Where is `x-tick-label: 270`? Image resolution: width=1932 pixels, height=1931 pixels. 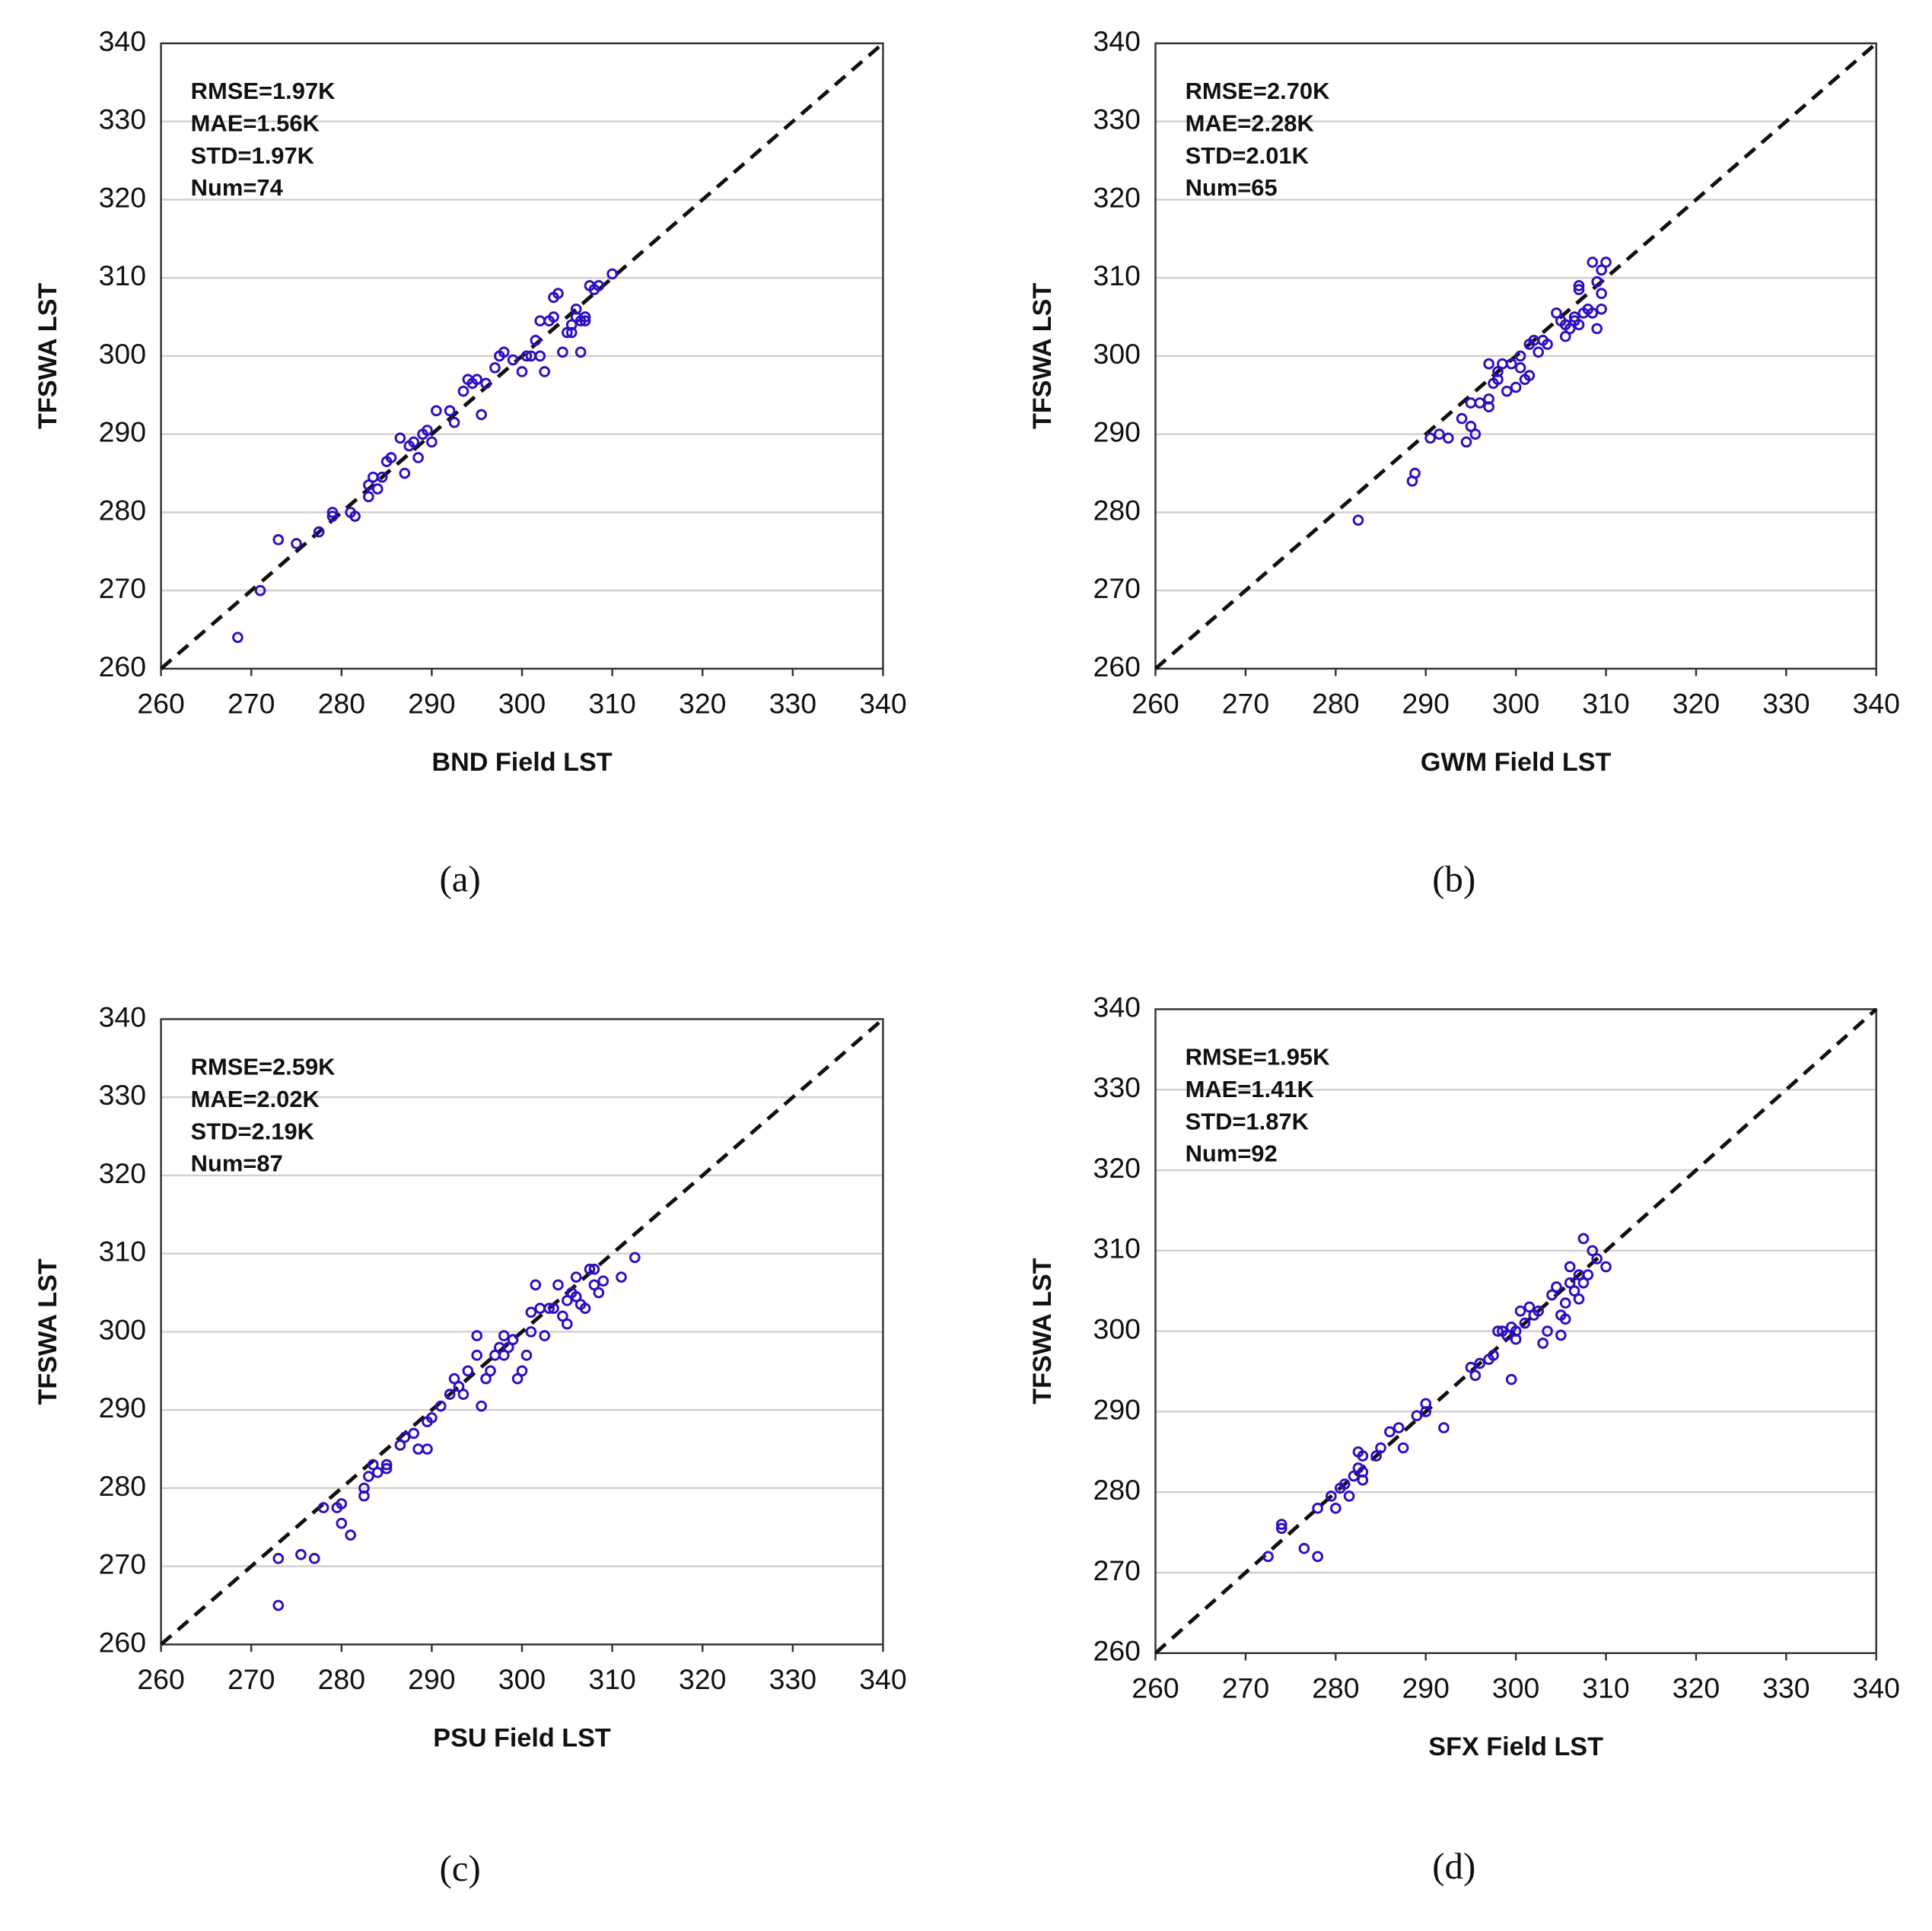 x-tick-label: 270 is located at coordinates (252, 704).